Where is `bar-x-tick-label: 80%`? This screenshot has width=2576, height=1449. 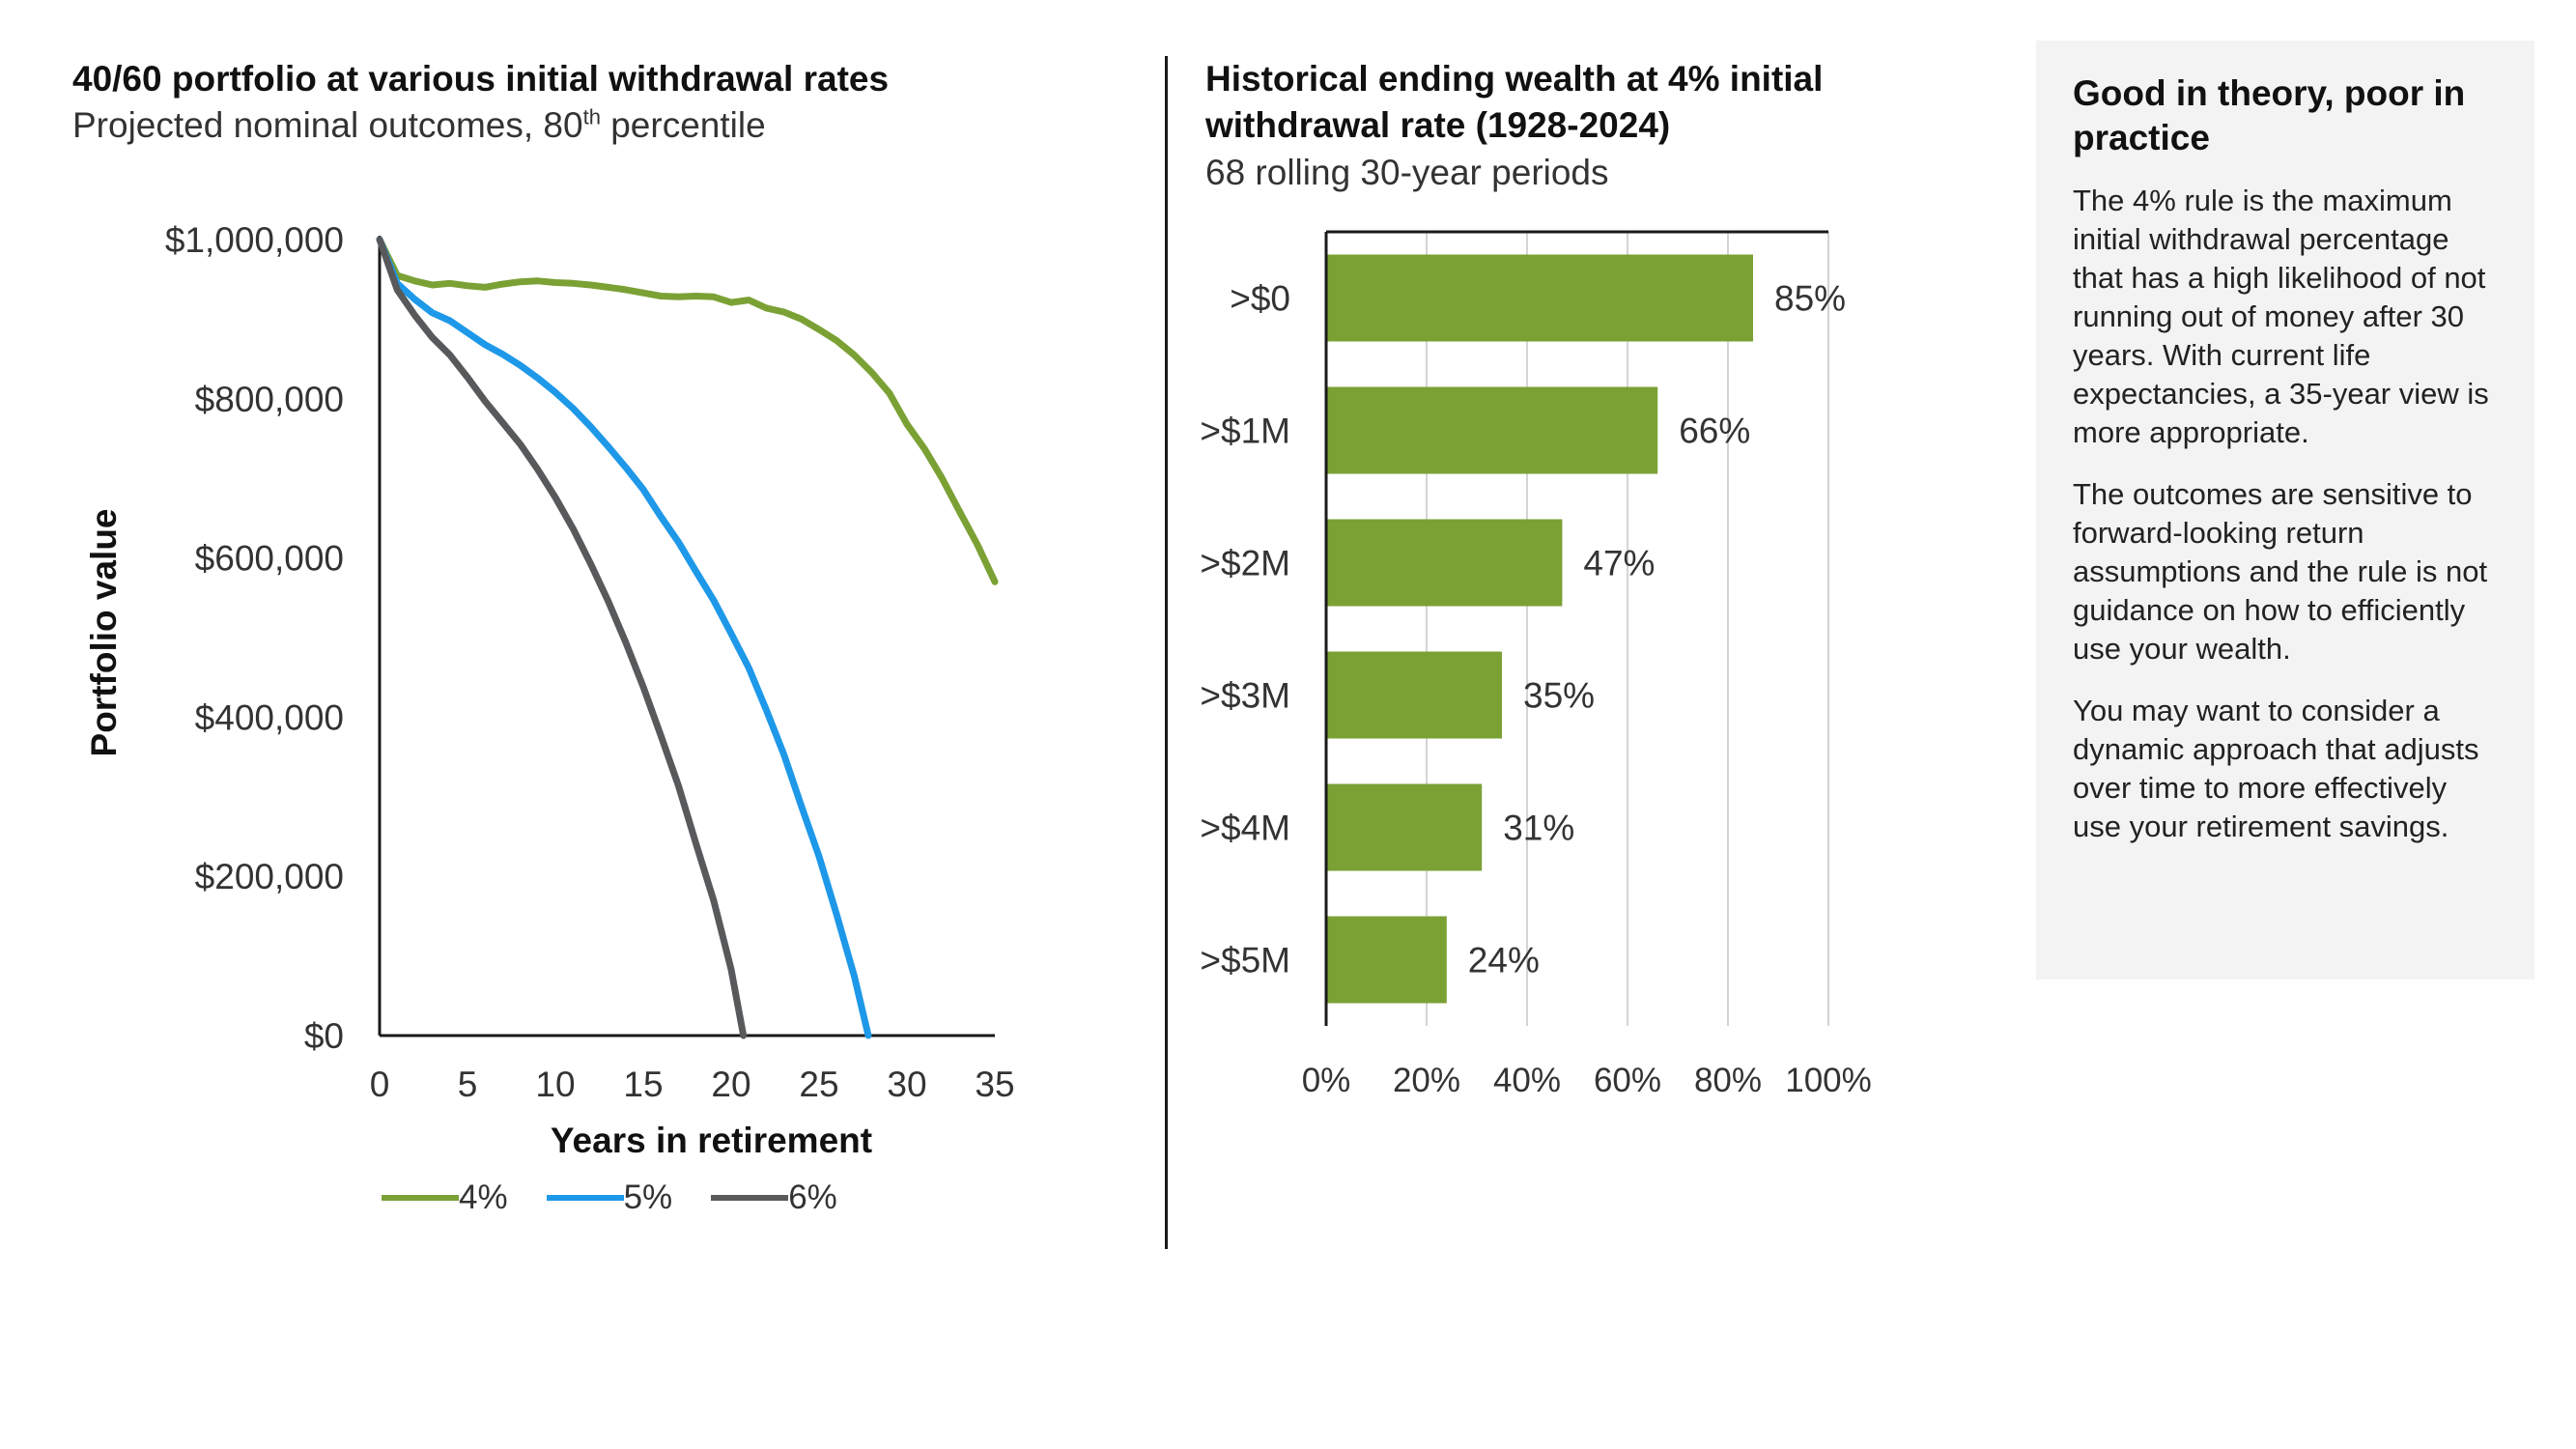 bar-x-tick-label: 80% is located at coordinates (1728, 1080).